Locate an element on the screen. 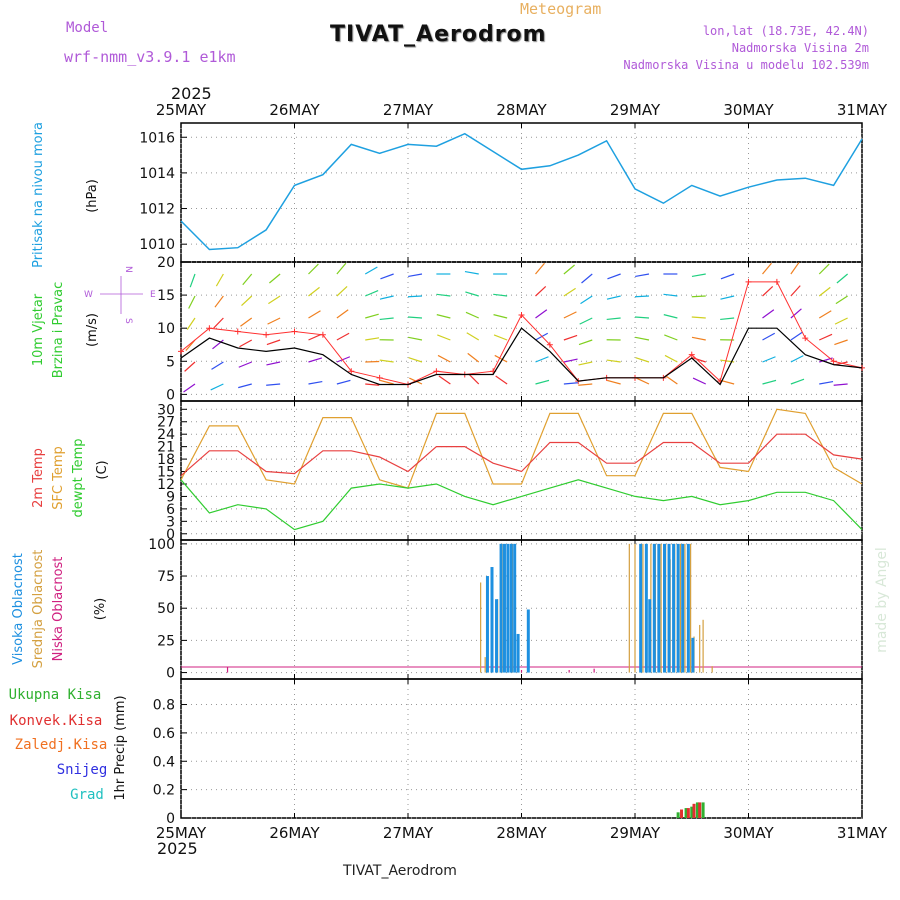 The image size is (900, 900). cloud-label-mid: Srednja Oblacnost is located at coordinates (38, 609).